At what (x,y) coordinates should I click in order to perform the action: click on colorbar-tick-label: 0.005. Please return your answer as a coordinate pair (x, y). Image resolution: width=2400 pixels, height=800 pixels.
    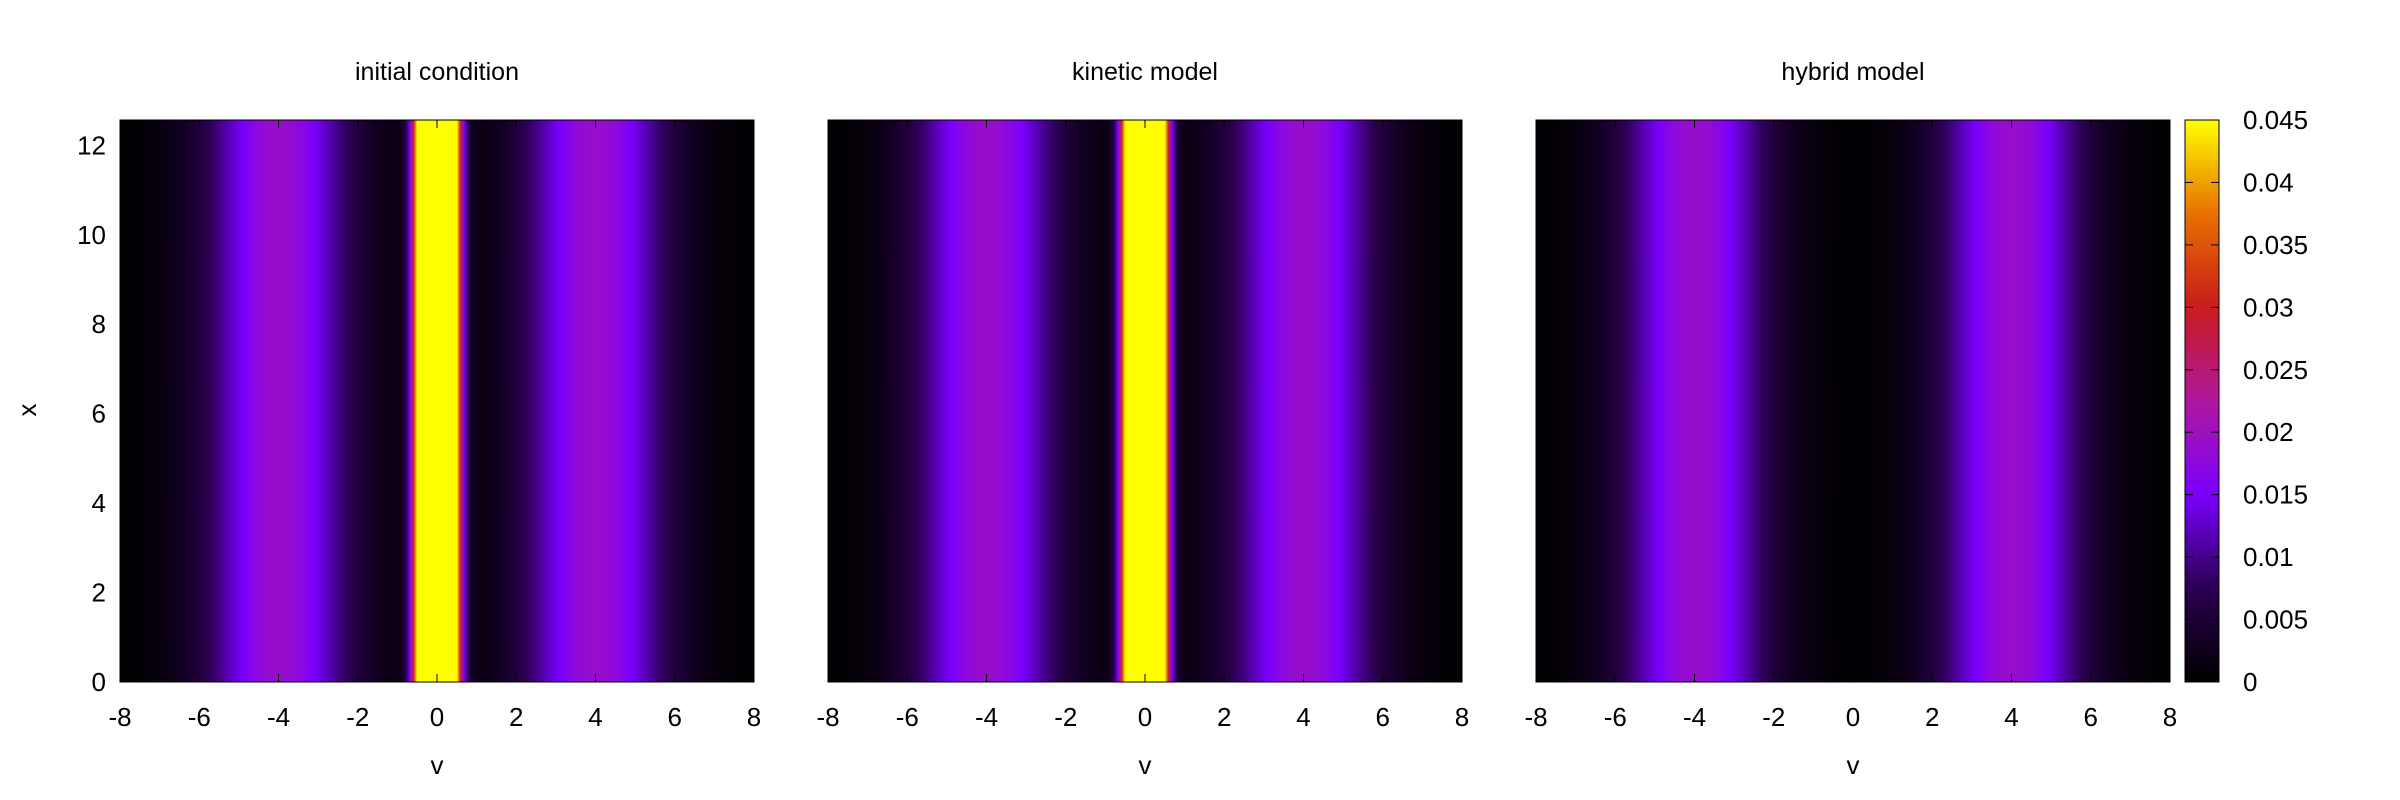
    Looking at the image, I should click on (2275, 620).